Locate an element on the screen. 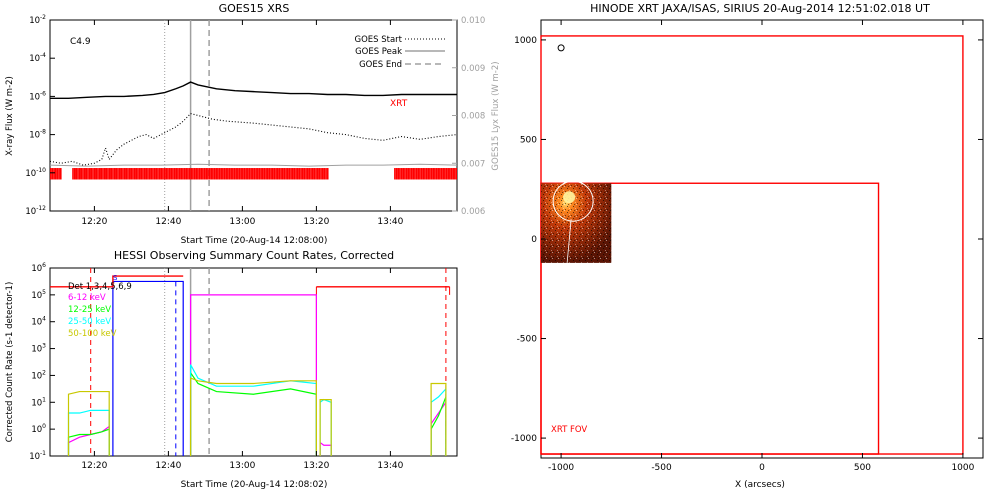  hessi-x-tick-label: 12:20 is located at coordinates (94, 466).